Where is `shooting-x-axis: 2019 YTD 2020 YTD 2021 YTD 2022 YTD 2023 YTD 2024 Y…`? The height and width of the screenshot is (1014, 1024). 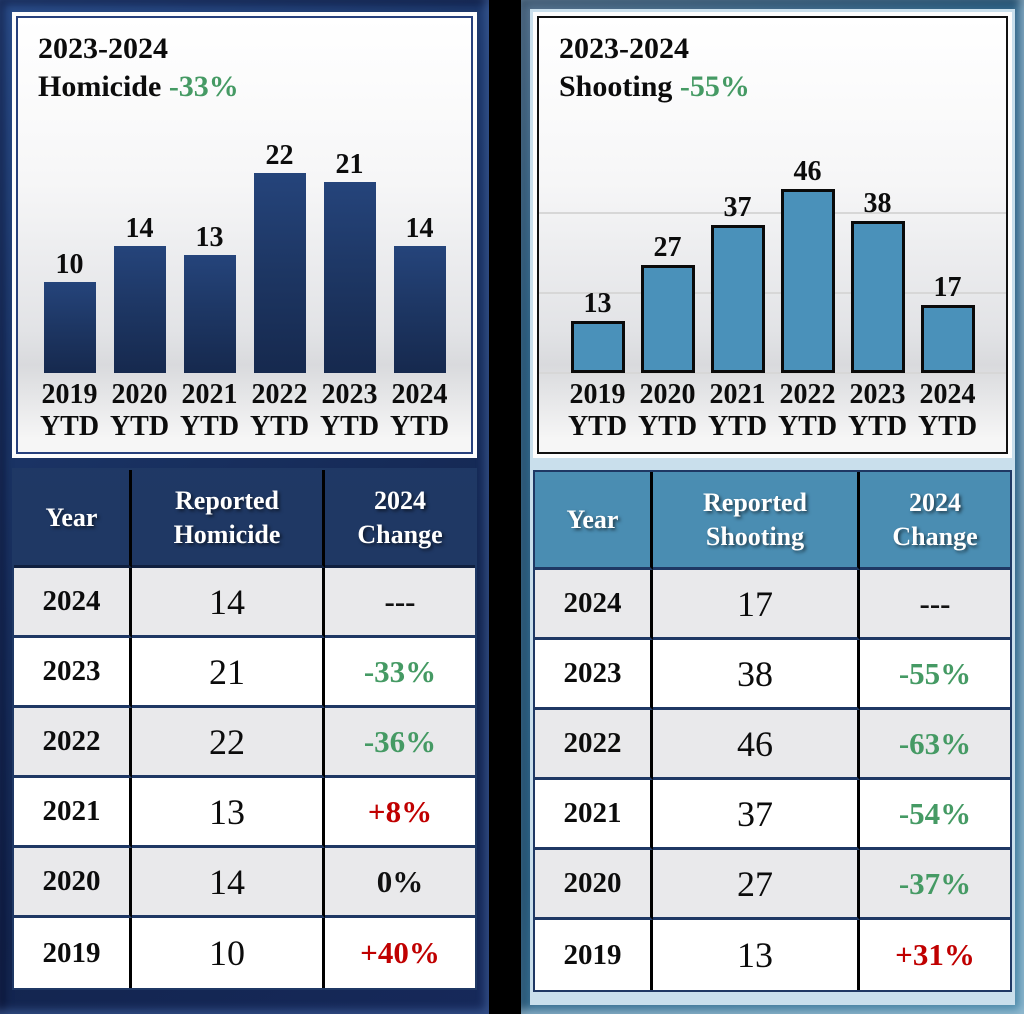
shooting-x-axis: 2019 YTD 2020 YTD 2021 YTD 2022 YTD 2023 YTD 2024 Y… is located at coordinates (772, 412).